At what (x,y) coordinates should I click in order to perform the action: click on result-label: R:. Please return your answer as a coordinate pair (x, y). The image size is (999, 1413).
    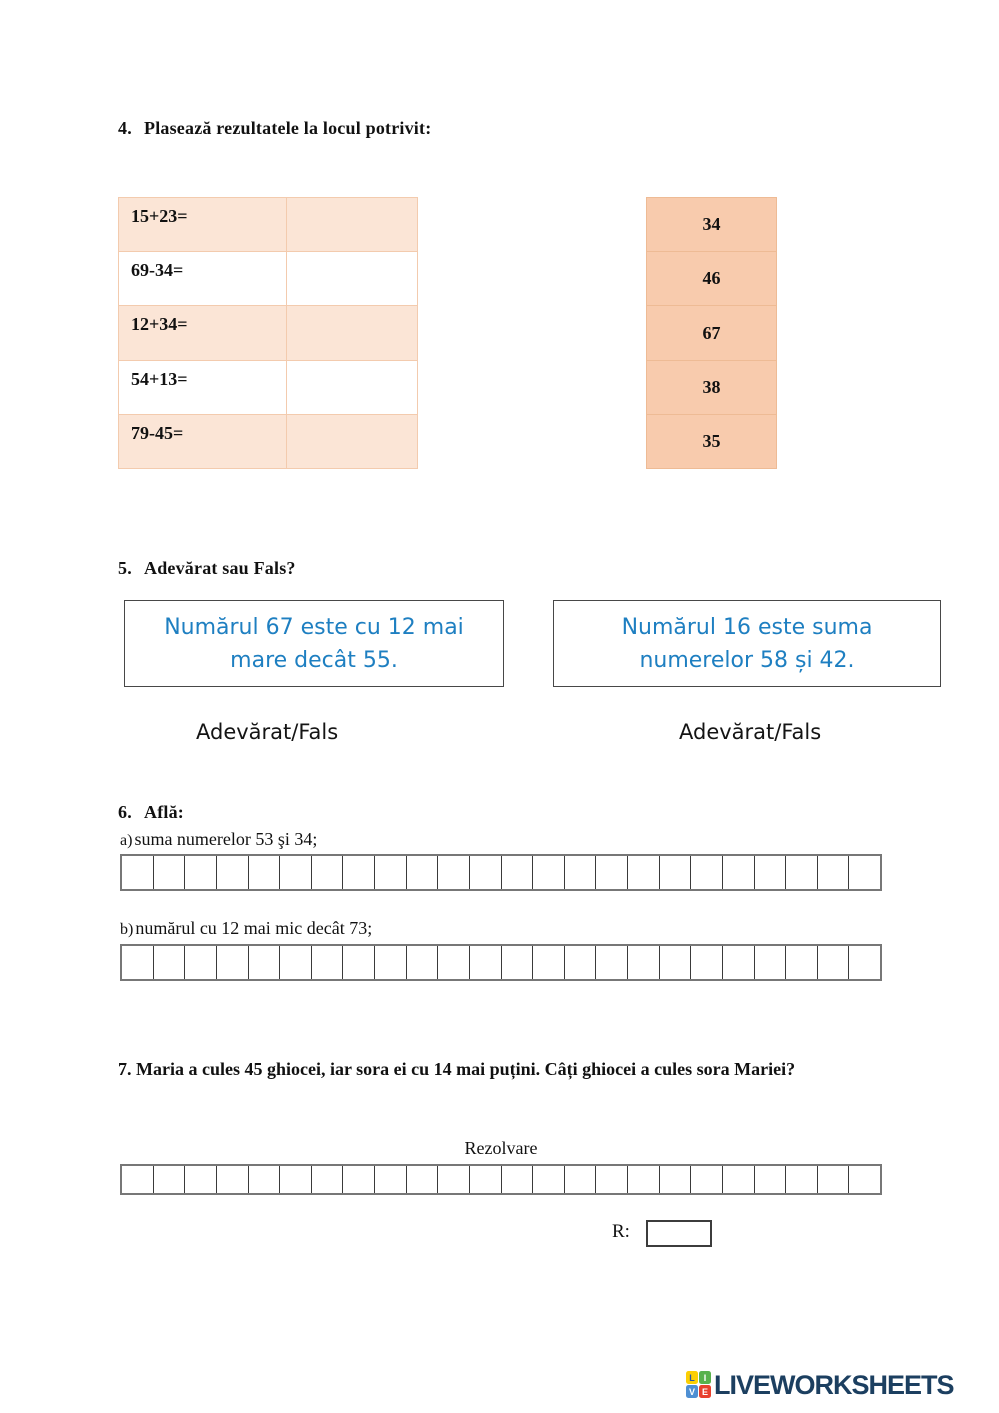
    Looking at the image, I should click on (621, 1231).